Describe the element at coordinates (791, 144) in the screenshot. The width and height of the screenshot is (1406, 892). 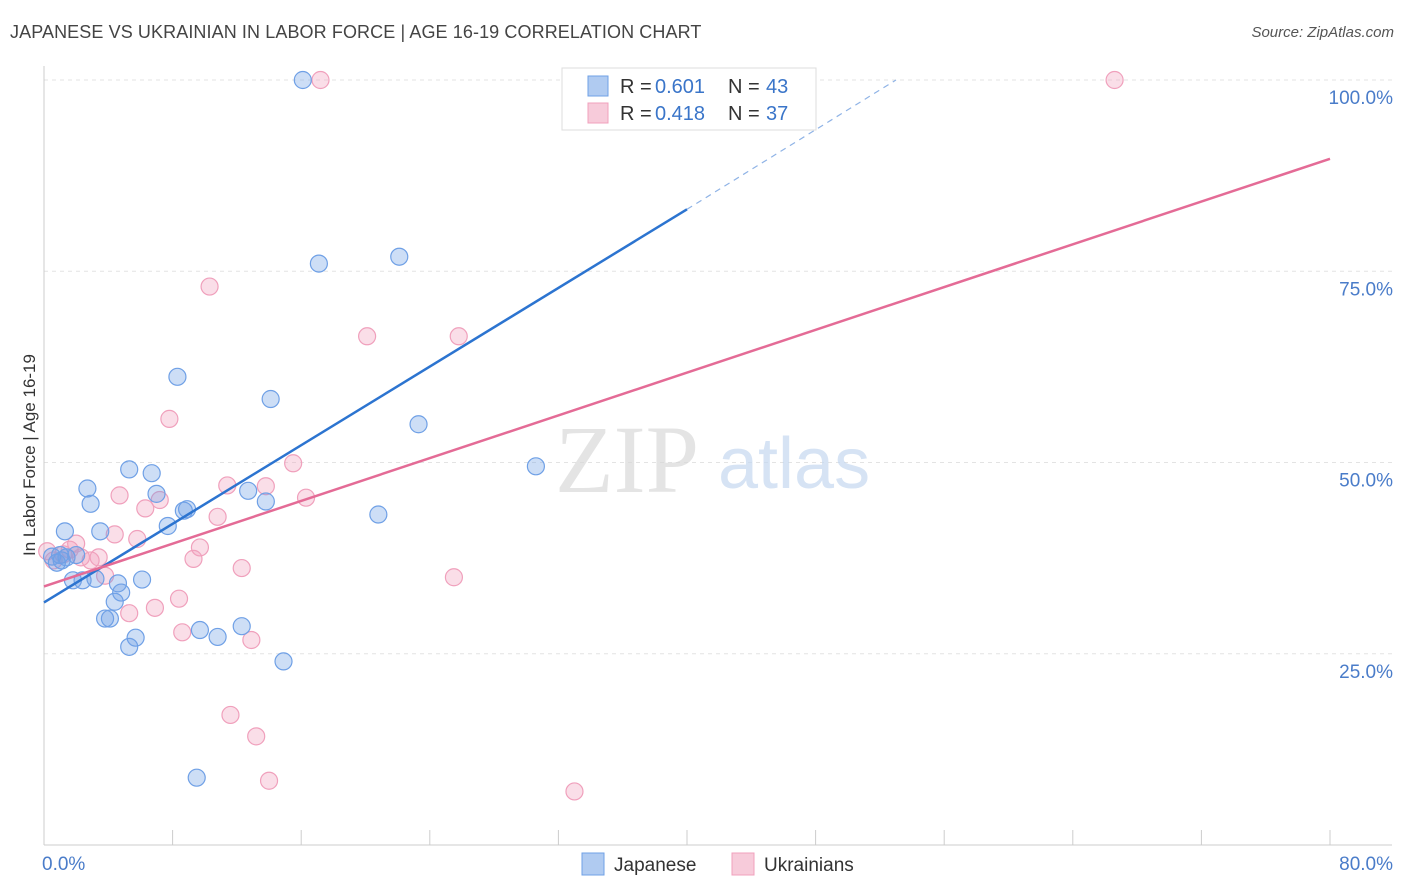
I see `japanese-trend-line-extension` at that location.